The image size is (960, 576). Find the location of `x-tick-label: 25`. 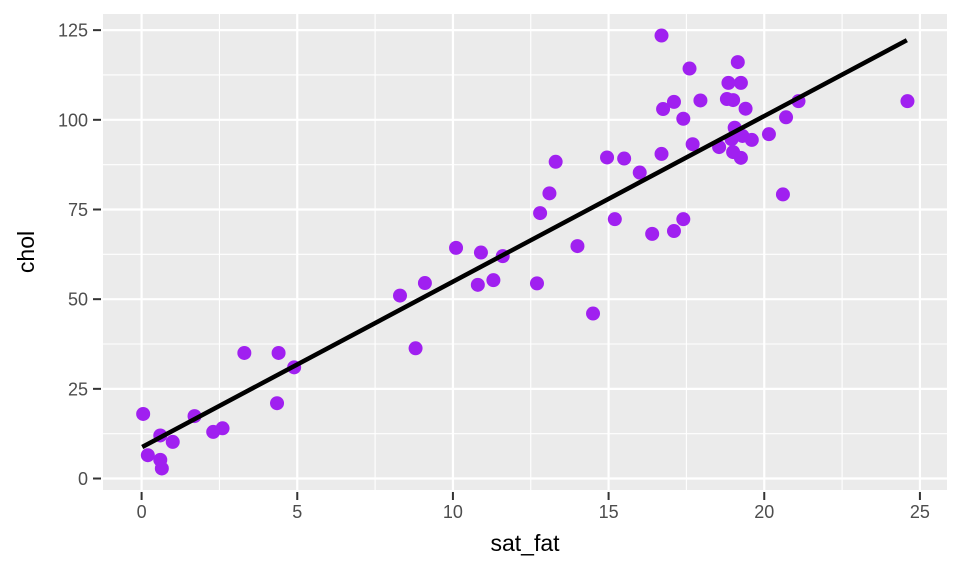

x-tick-label: 25 is located at coordinates (920, 512).